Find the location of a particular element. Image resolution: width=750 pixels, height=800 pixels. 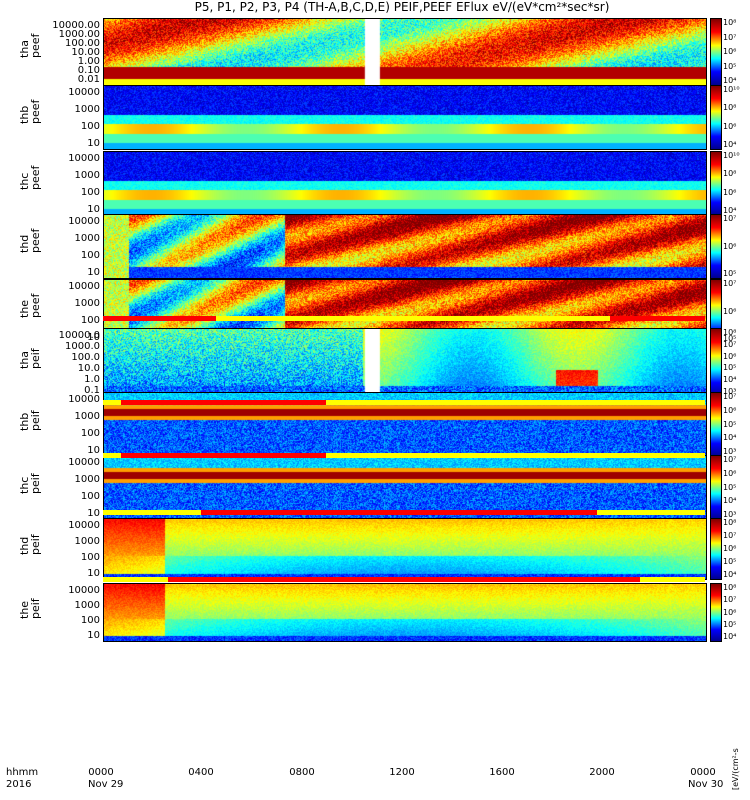

y-tick-label: 0.01 is located at coordinates (88, 79).